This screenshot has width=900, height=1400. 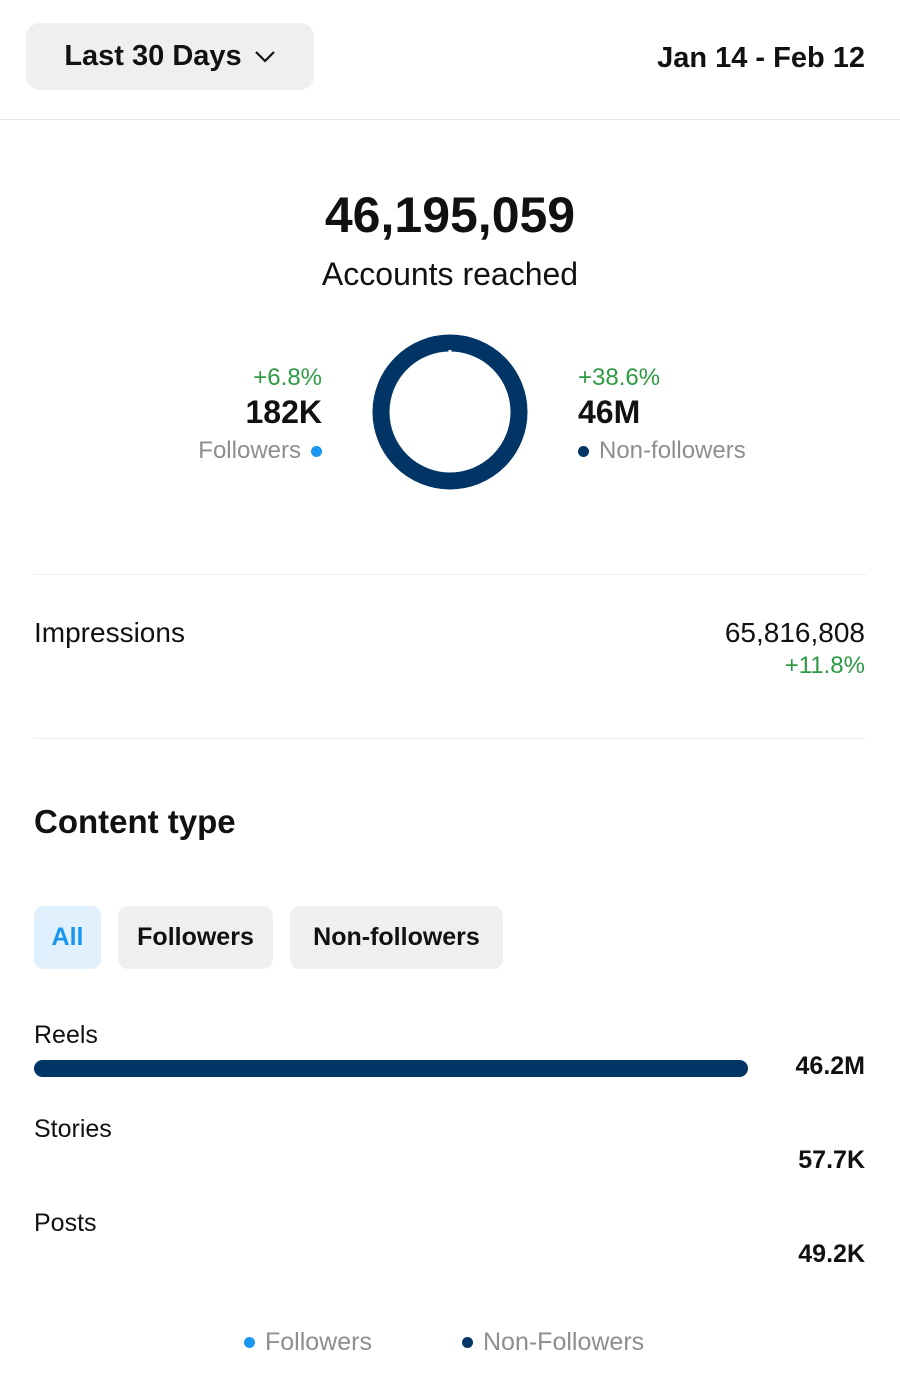 I want to click on filter-followers-chip: Followers, so click(x=195, y=937).